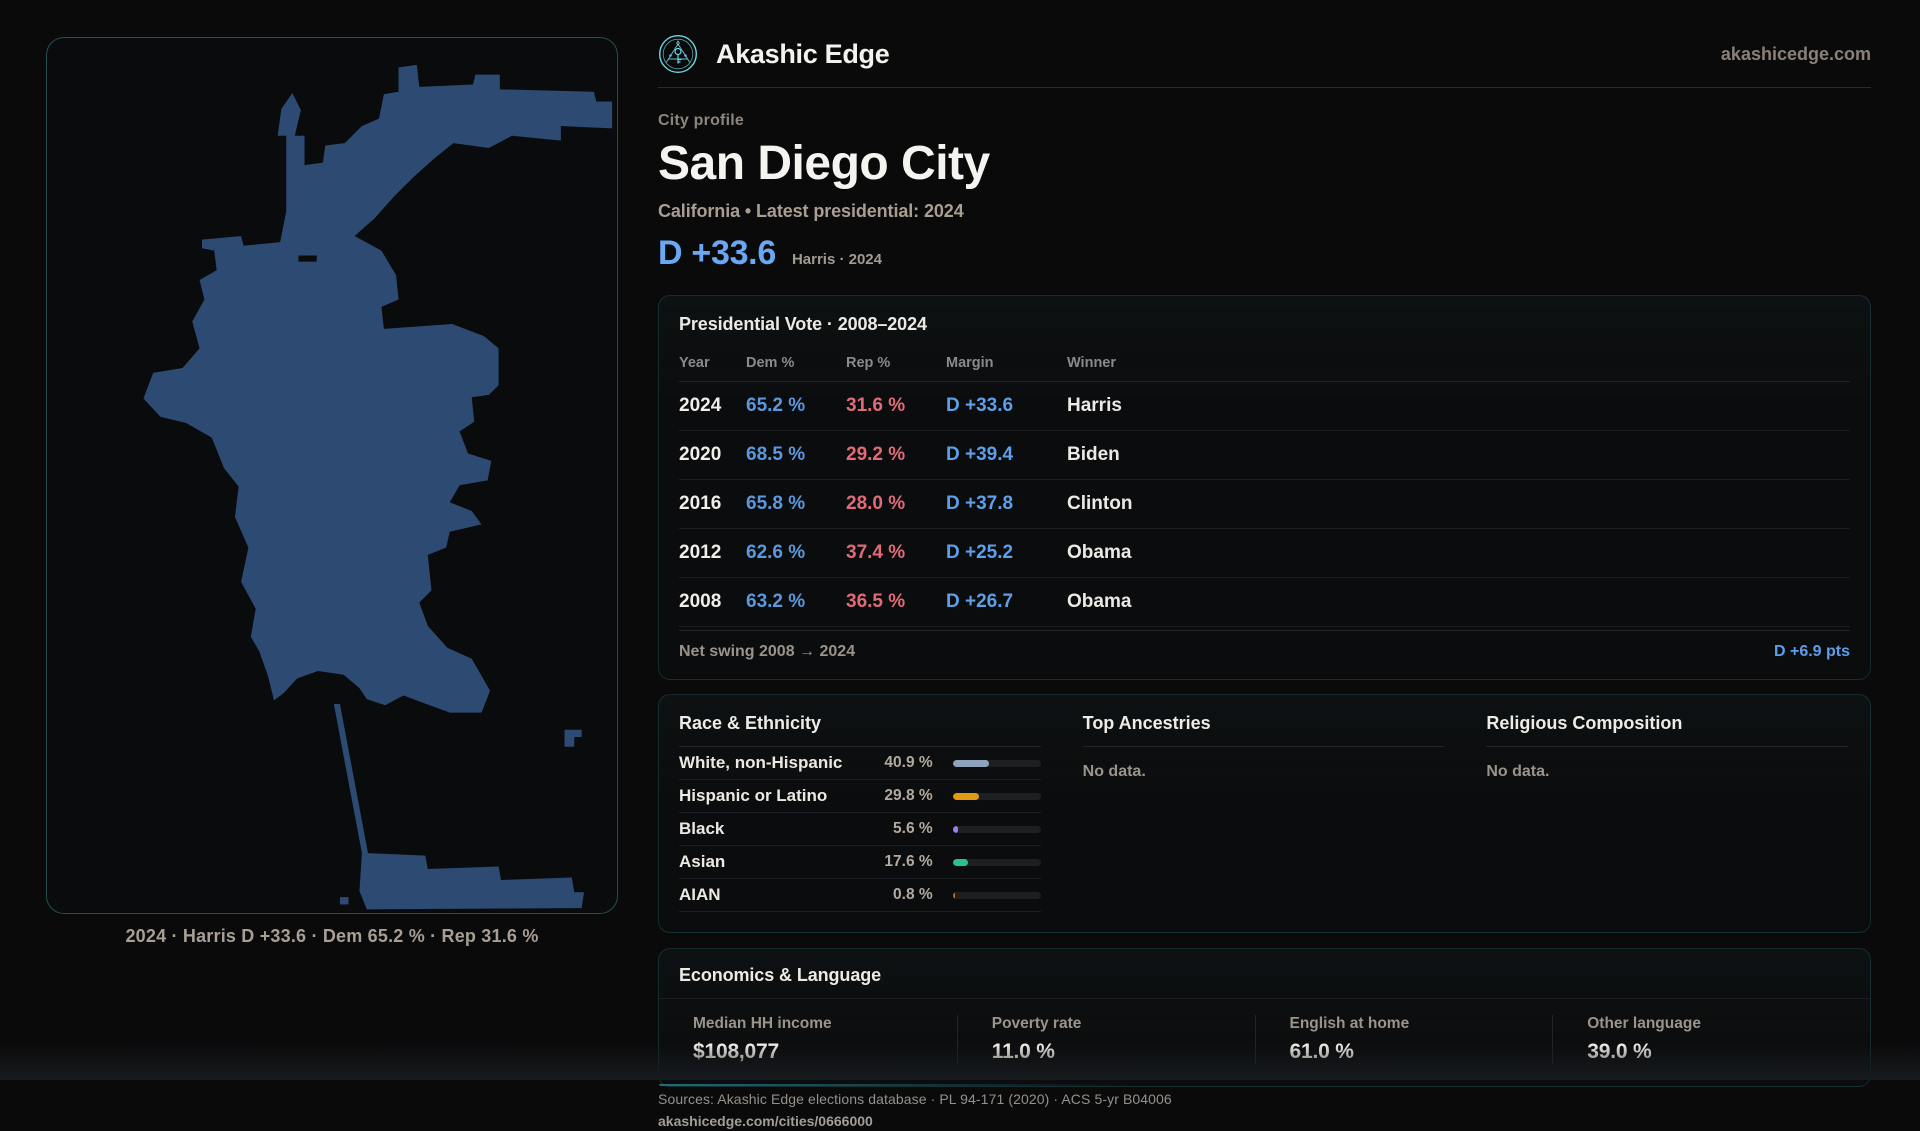 This screenshot has width=1920, height=1131. What do you see at coordinates (796, 602) in the screenshot?
I see `dem-cell: 63.2 %` at bounding box center [796, 602].